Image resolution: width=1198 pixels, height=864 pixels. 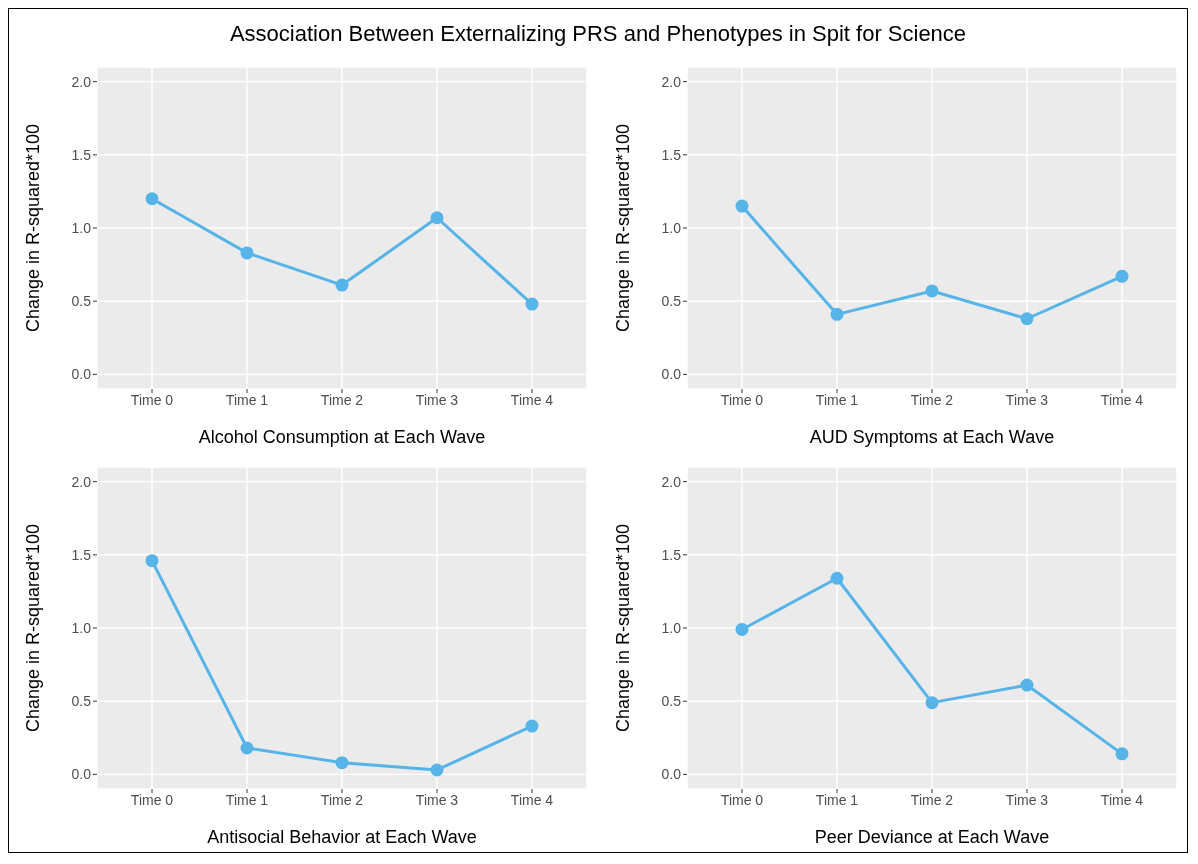 What do you see at coordinates (598, 34) in the screenshot?
I see `chart-title: Association Between Externalizing PRS and Phenotypes in Spit for Science` at bounding box center [598, 34].